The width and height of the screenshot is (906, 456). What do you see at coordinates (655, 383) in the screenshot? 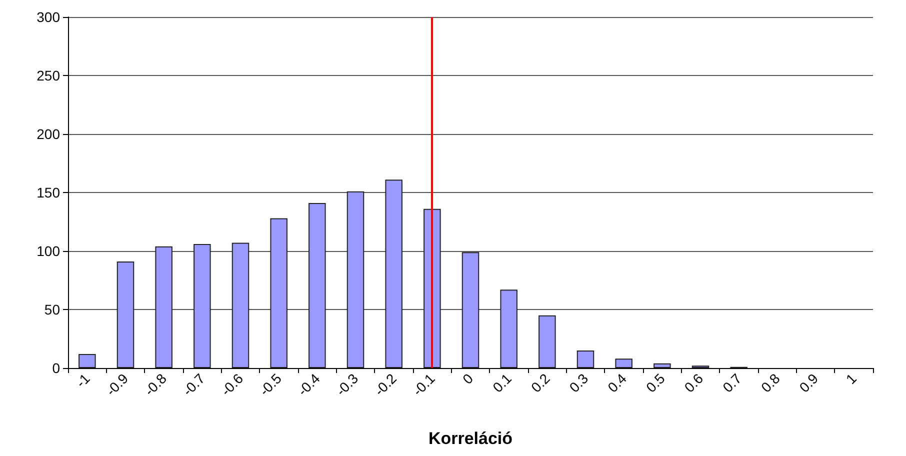
I see `x-tick-label: 0.5` at bounding box center [655, 383].